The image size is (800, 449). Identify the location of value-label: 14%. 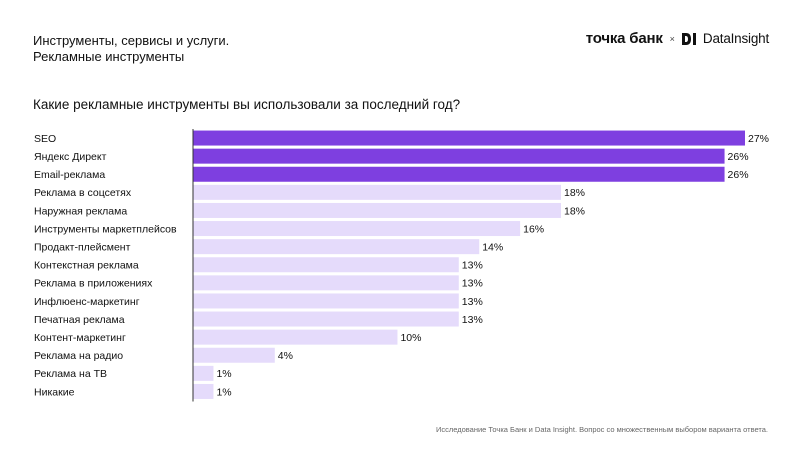
(492, 247).